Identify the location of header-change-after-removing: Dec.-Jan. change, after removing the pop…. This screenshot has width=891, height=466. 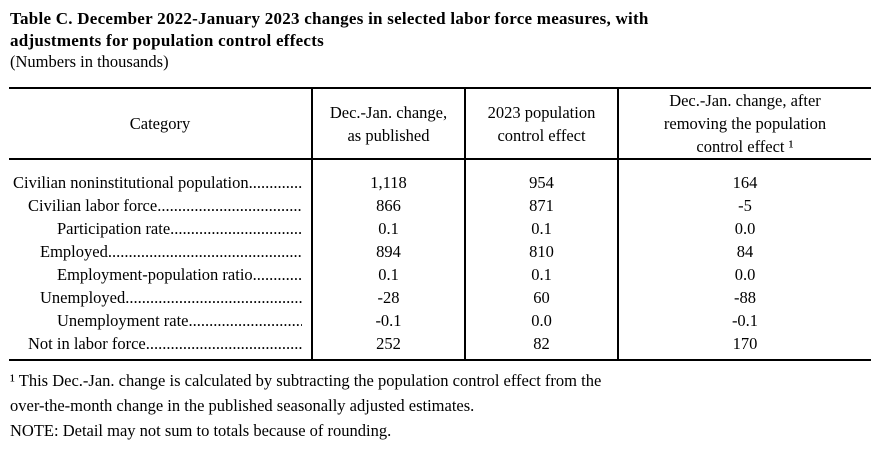
(744, 124).